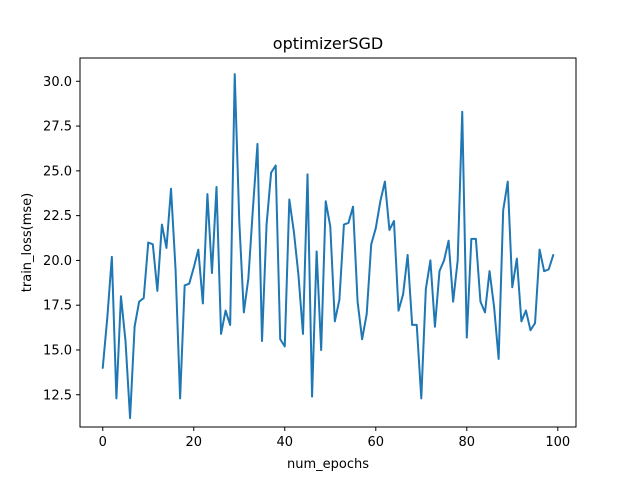  What do you see at coordinates (27, 242) in the screenshot?
I see `y-axis-label: train_loss(mse)` at bounding box center [27, 242].